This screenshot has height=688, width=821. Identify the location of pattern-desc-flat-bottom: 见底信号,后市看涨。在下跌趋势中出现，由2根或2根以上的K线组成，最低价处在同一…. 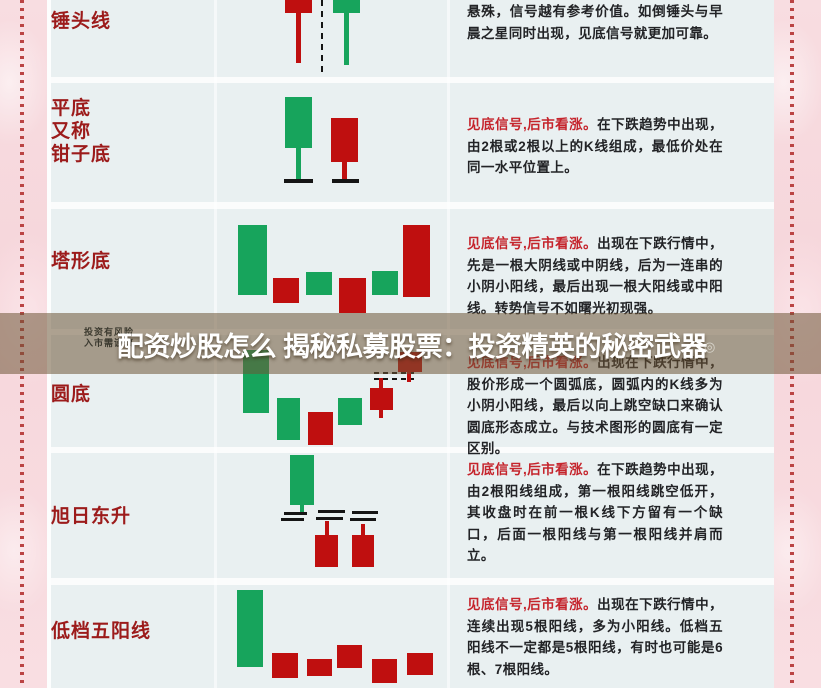
(595, 146).